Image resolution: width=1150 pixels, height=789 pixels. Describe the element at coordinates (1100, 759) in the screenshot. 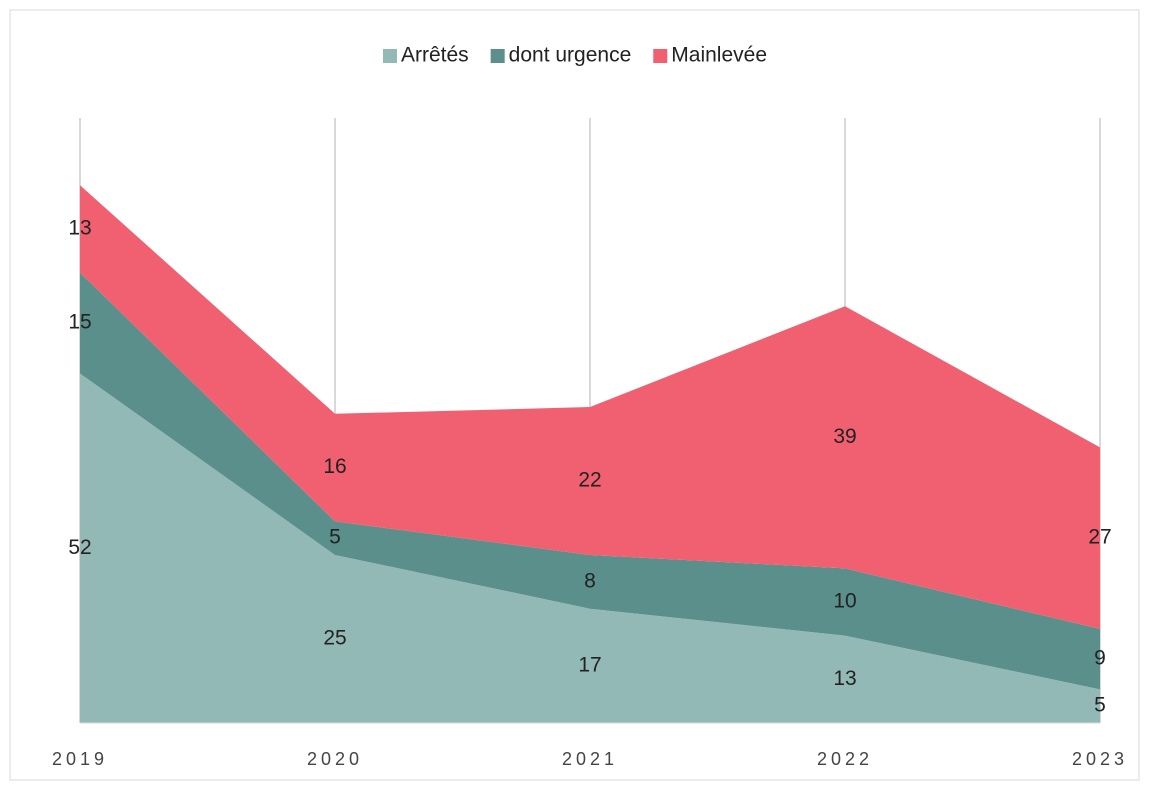

I see `x-tick-label: 2023` at that location.